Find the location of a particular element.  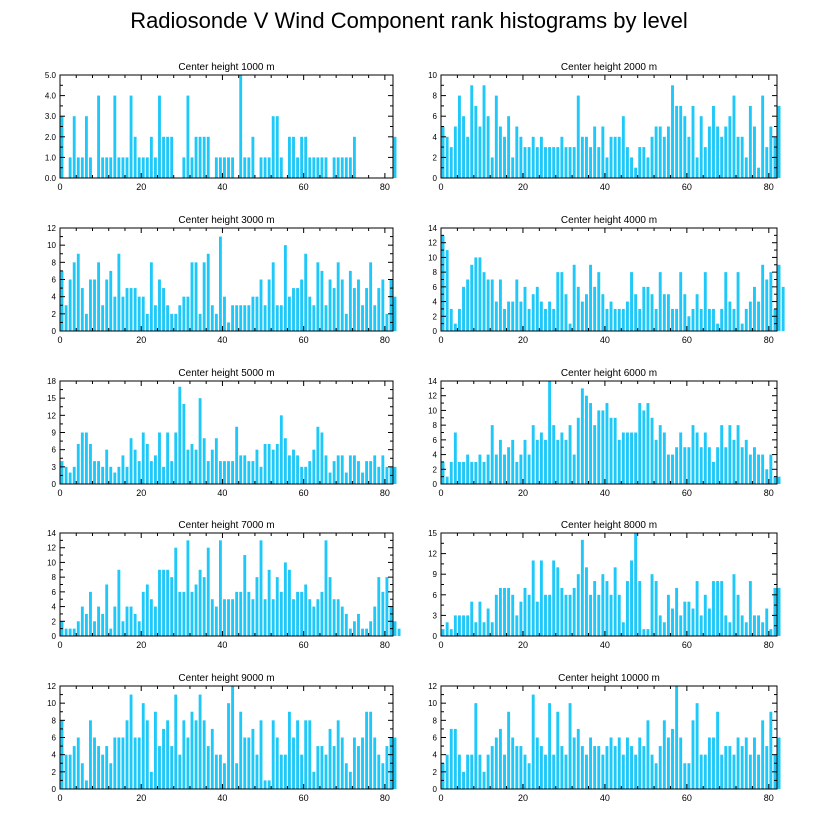

y-tick-label: 2 is located at coordinates (435, 469).